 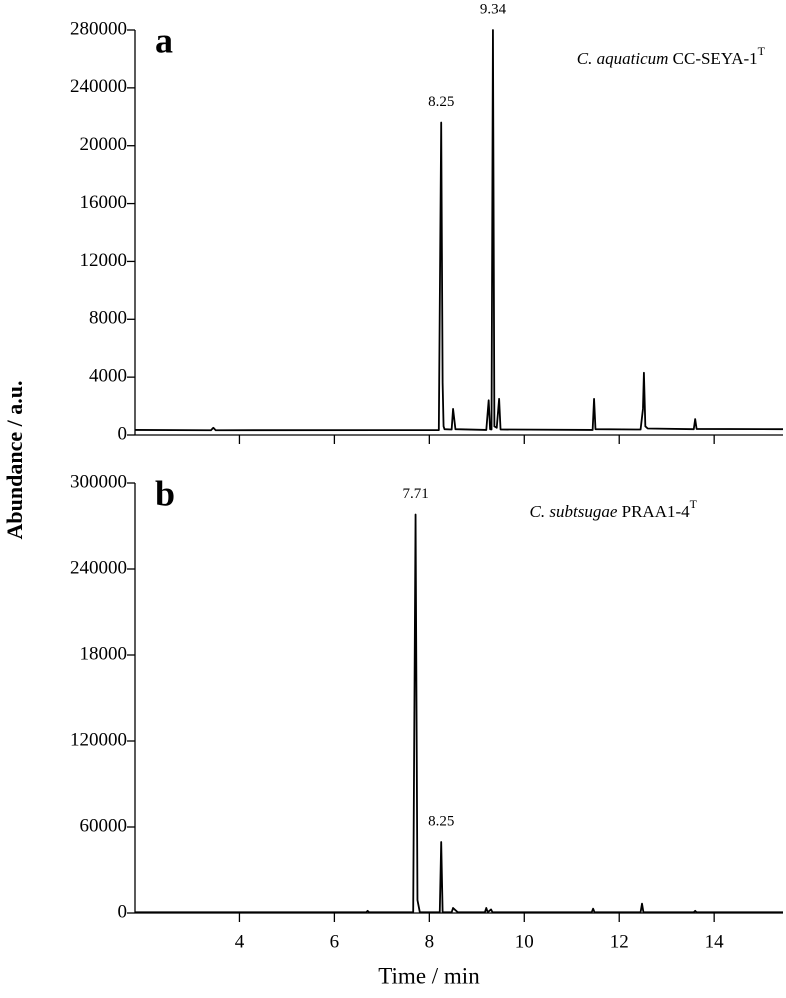 I want to click on y-tick-label: 60000, so click(x=104, y=825).